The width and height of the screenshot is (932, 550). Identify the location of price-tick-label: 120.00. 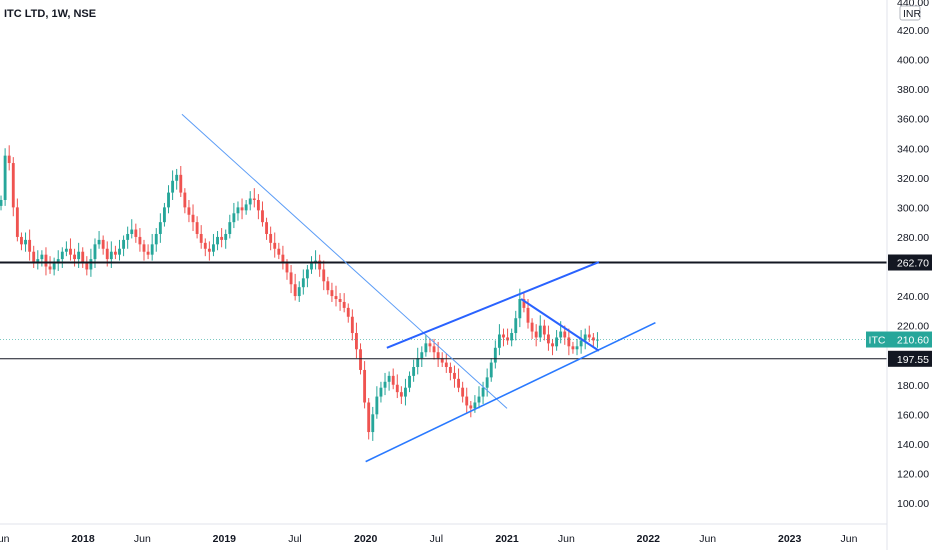
(913, 474).